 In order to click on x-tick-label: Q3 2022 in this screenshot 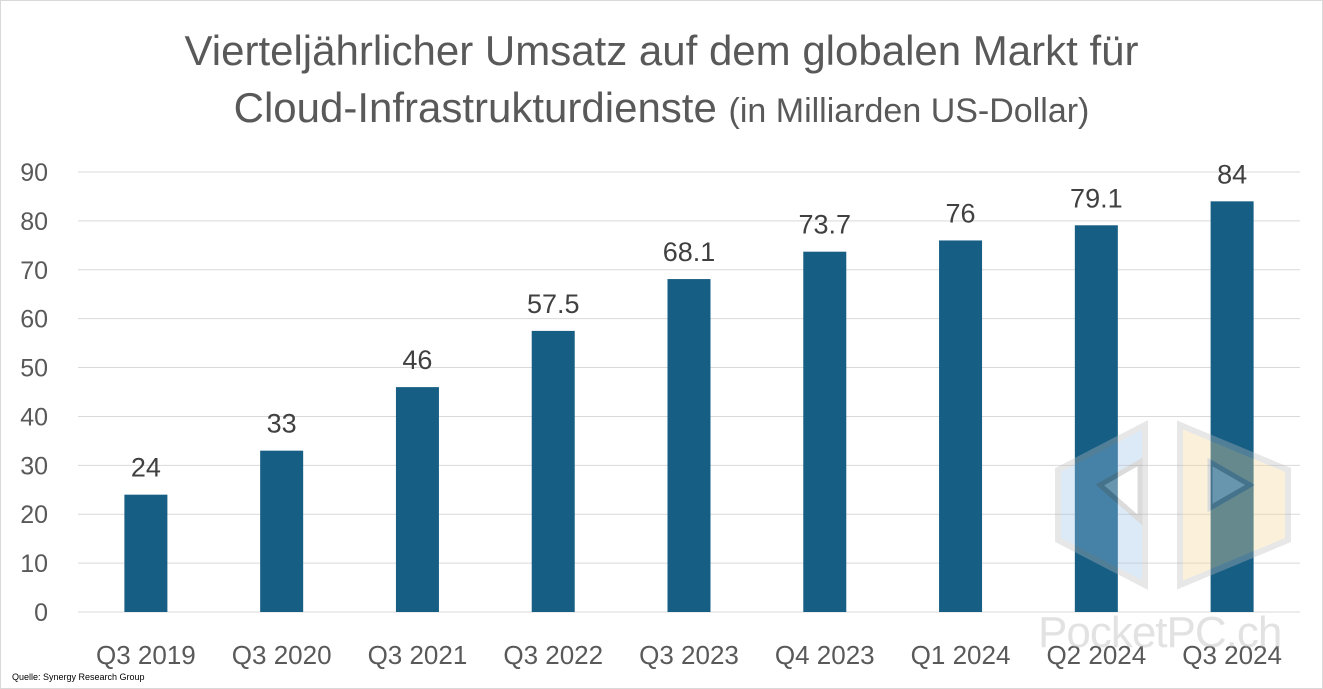, I will do `click(553, 655)`.